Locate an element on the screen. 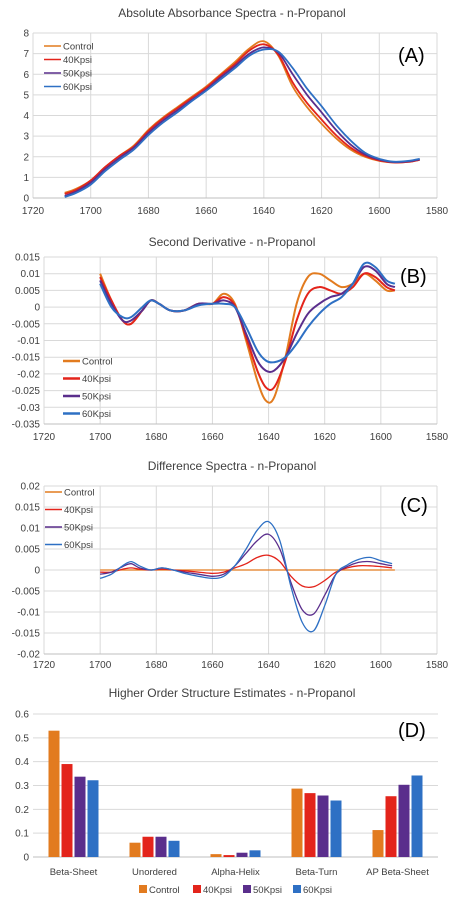  category-label: Beta-Turn is located at coordinates (317, 872).